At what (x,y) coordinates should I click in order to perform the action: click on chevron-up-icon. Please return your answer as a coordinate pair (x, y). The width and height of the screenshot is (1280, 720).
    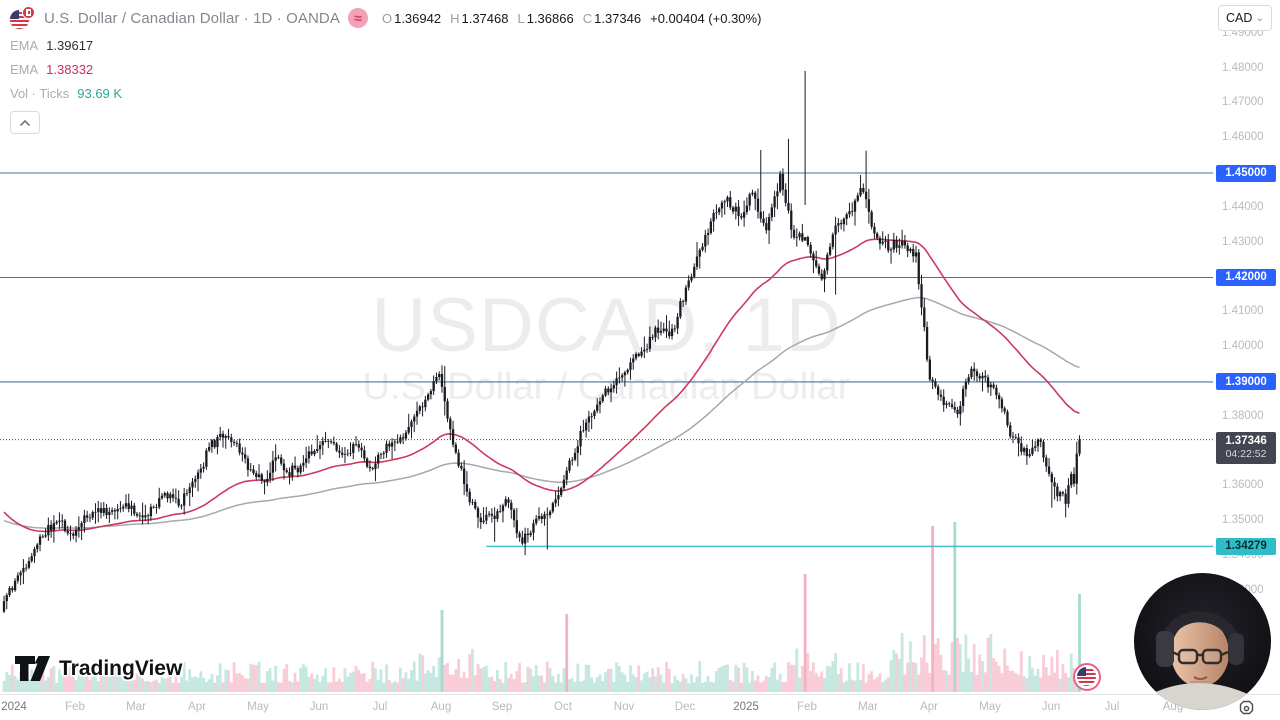
    Looking at the image, I should click on (25, 122).